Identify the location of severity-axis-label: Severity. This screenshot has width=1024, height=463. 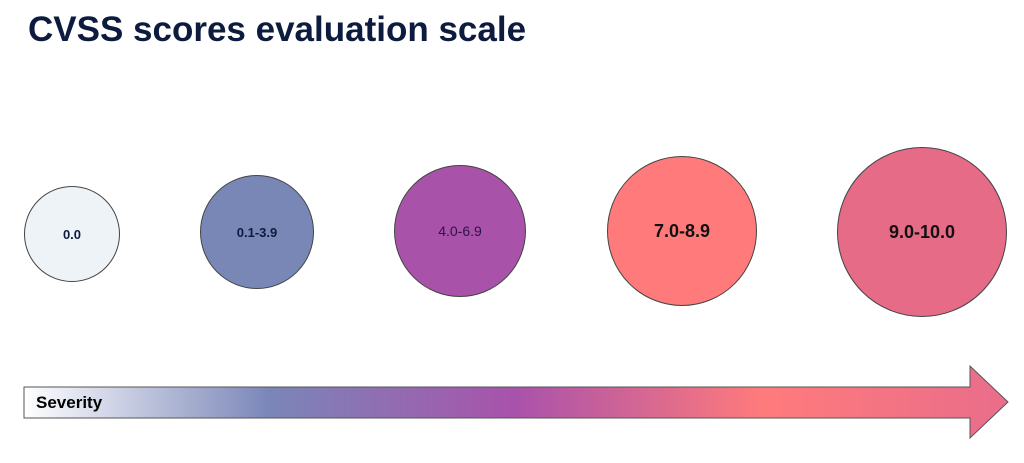
(69, 402).